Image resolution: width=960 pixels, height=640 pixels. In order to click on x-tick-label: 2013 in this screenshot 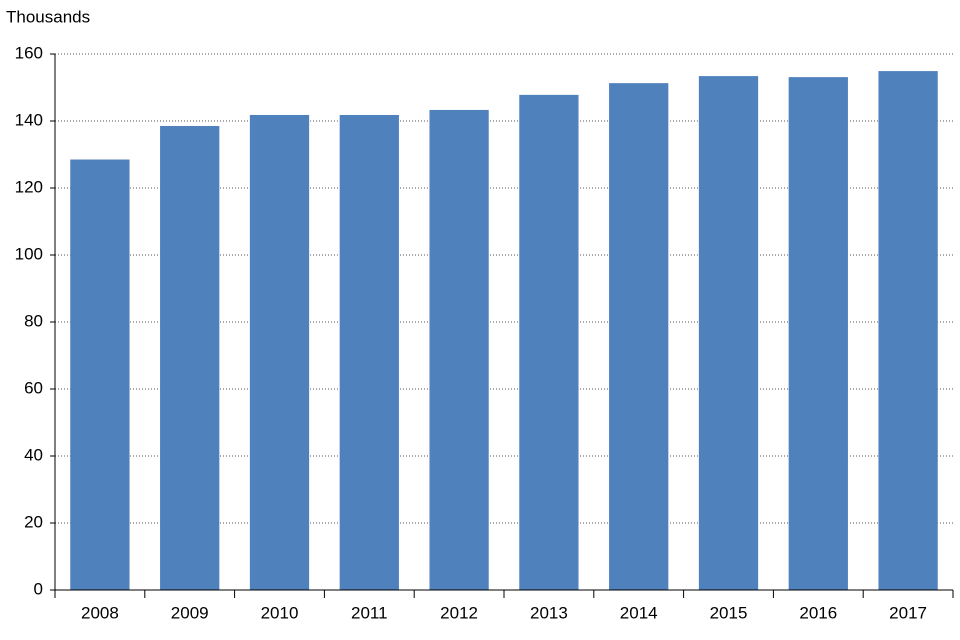, I will do `click(549, 612)`.